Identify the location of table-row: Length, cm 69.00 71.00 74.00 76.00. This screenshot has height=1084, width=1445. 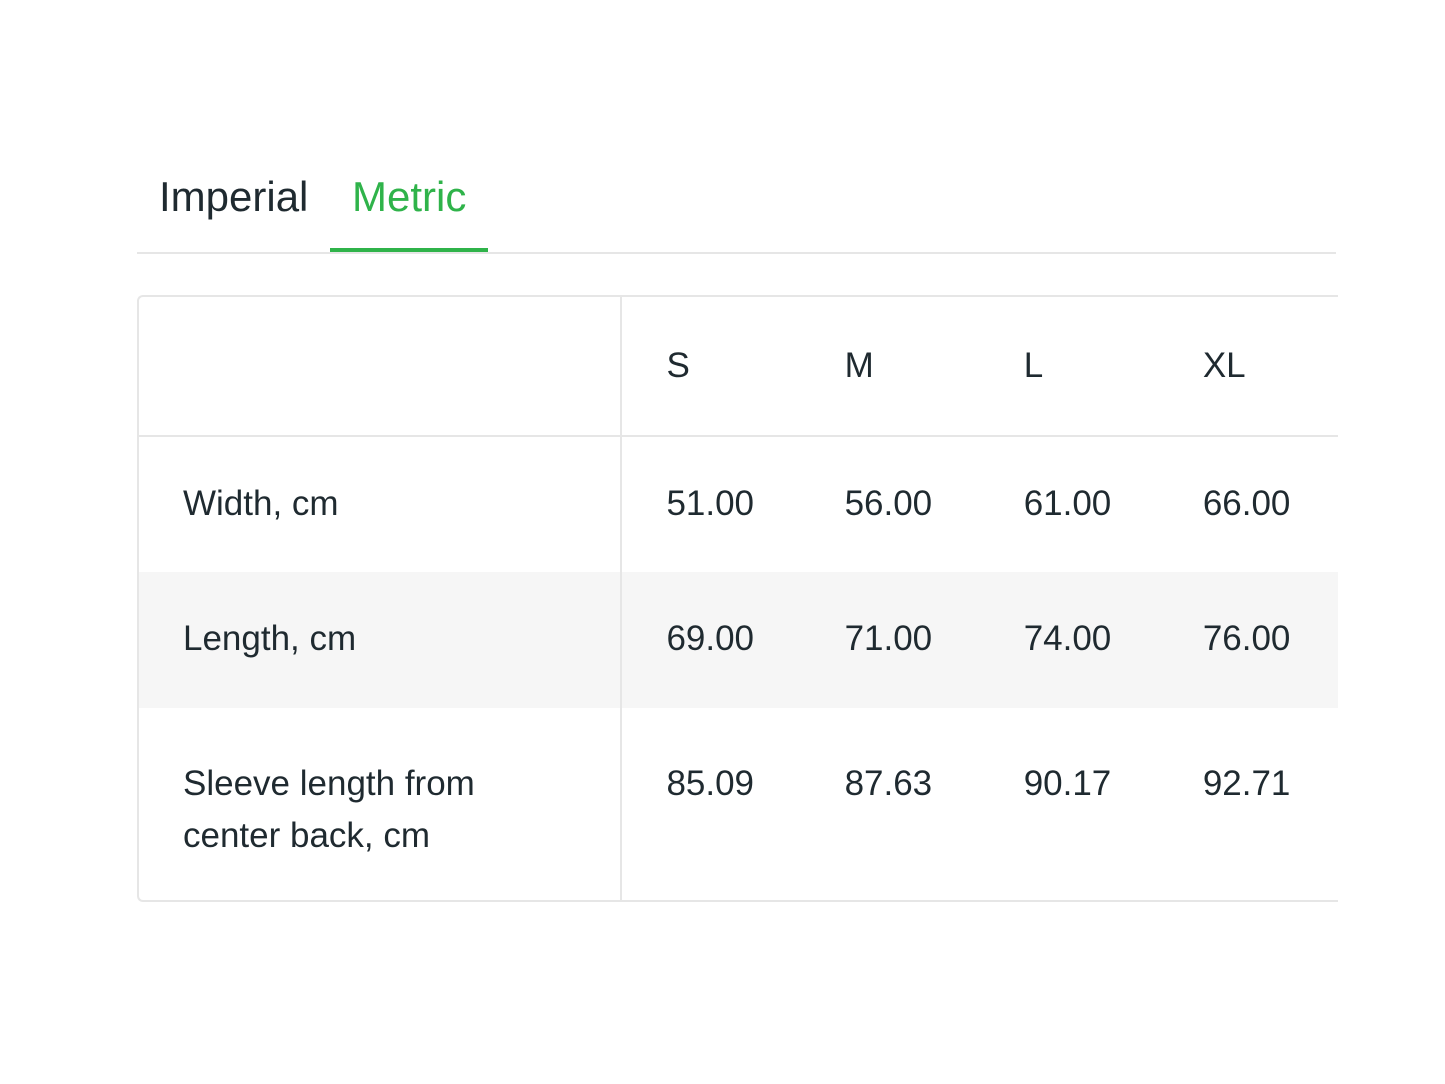
(738, 640).